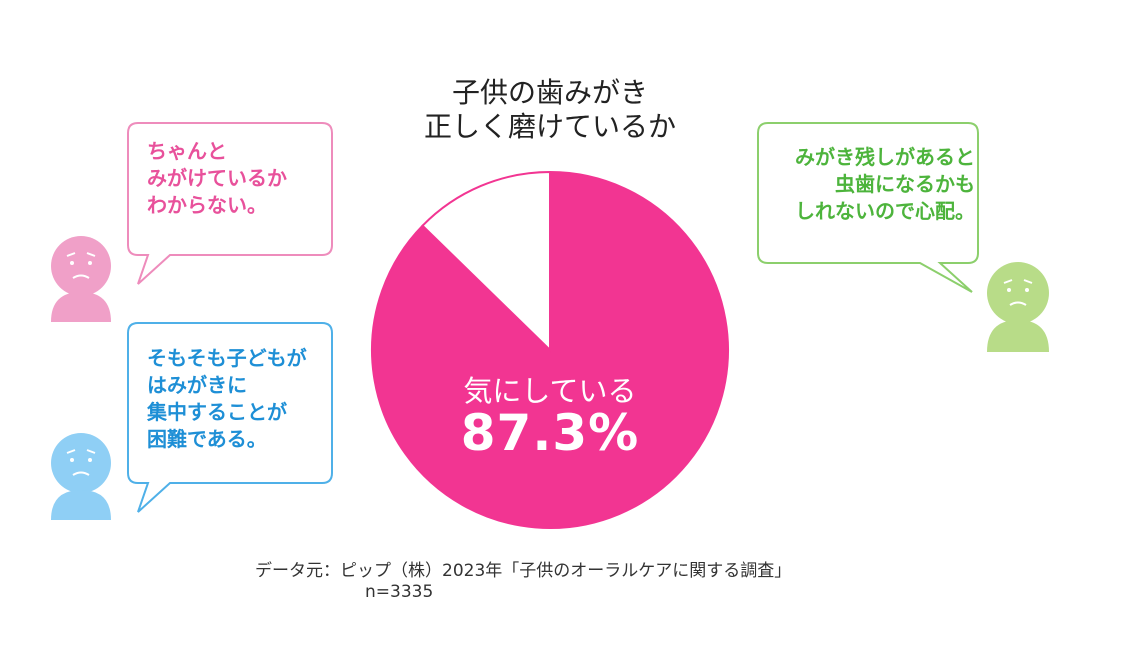 The height and width of the screenshot is (655, 1131). Describe the element at coordinates (885, 157) in the screenshot. I see `bubble-line: みがき残しがあると` at that location.